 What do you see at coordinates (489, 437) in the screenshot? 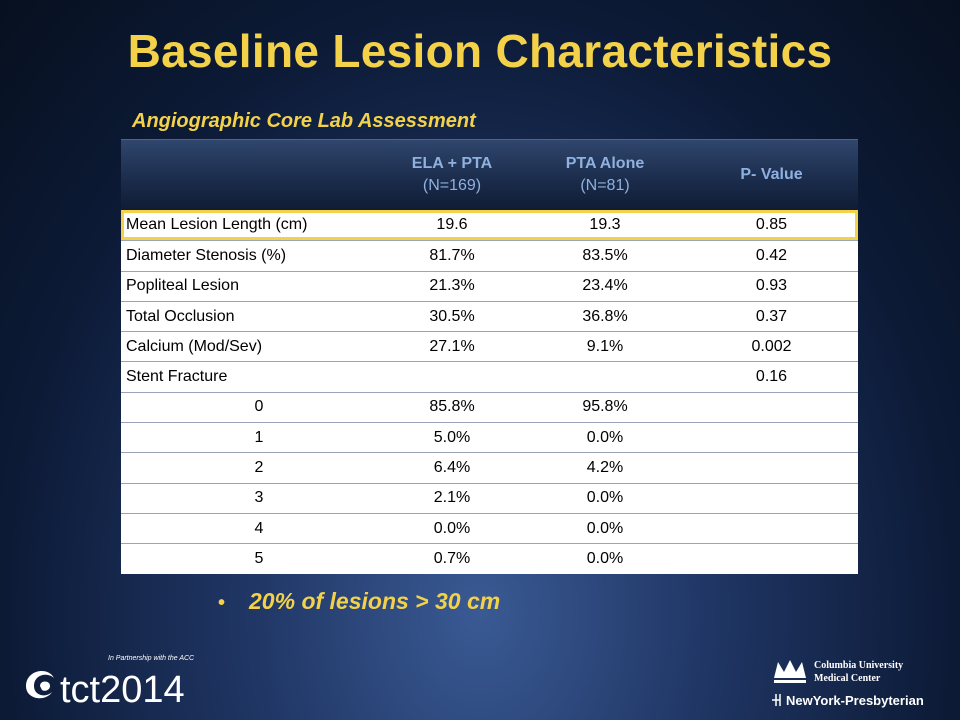
I see `table-row: 1 5.0% 0.0%` at bounding box center [489, 437].